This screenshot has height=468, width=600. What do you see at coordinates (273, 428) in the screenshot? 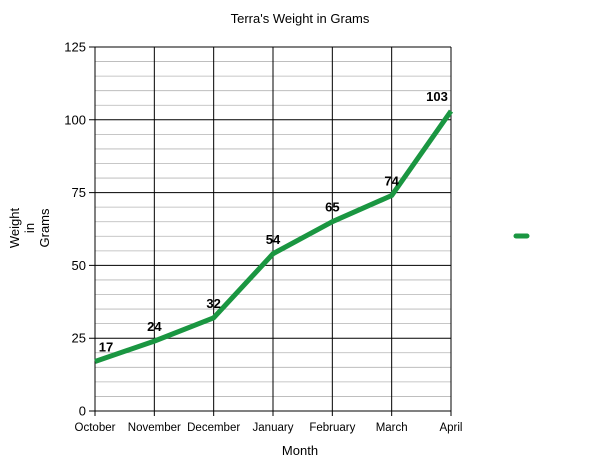
I see `x-tick-label: January` at bounding box center [273, 428].